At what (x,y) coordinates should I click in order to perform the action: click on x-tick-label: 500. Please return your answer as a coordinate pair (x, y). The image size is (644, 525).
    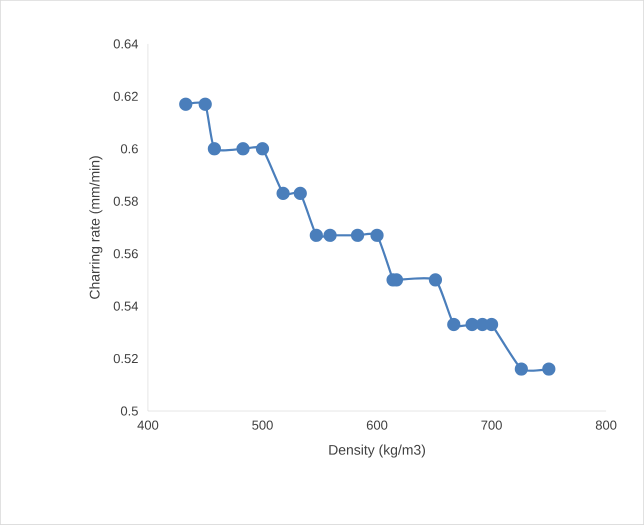
    Looking at the image, I should click on (262, 425).